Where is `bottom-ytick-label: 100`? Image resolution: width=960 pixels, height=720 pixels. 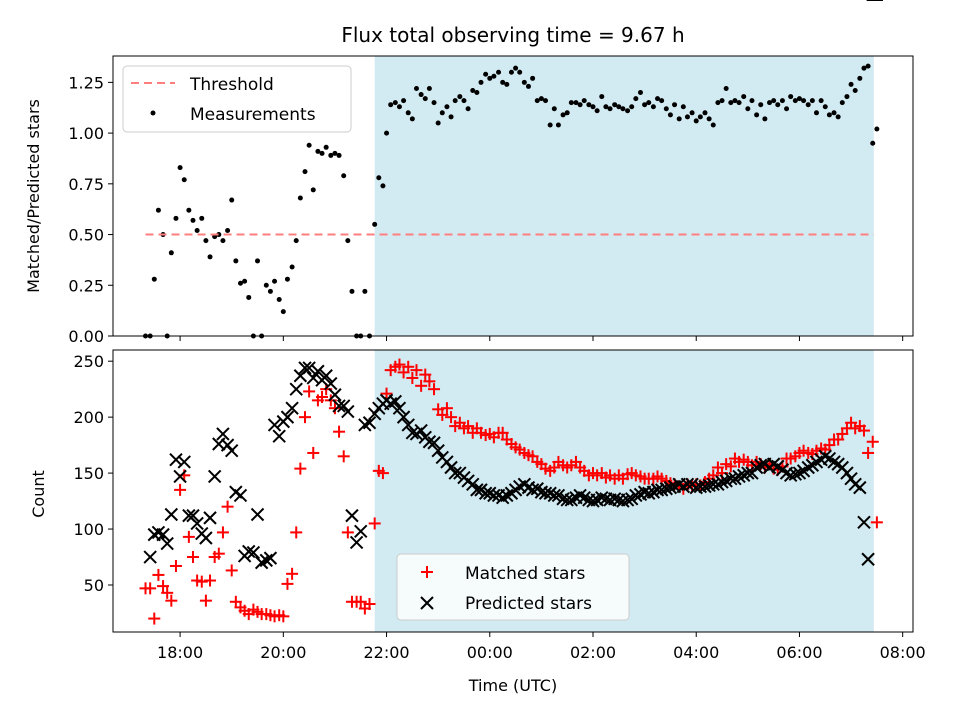 bottom-ytick-label: 100 is located at coordinates (88, 529).